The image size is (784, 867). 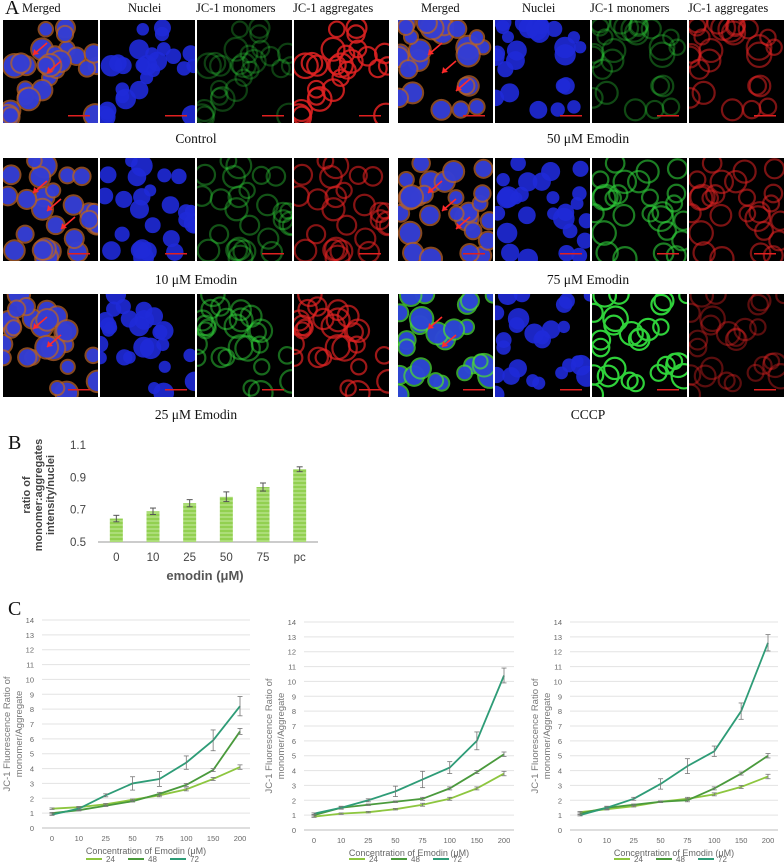 What do you see at coordinates (588, 279) in the screenshot?
I see `condition-label-75um: 75 μM Emodin` at bounding box center [588, 279].